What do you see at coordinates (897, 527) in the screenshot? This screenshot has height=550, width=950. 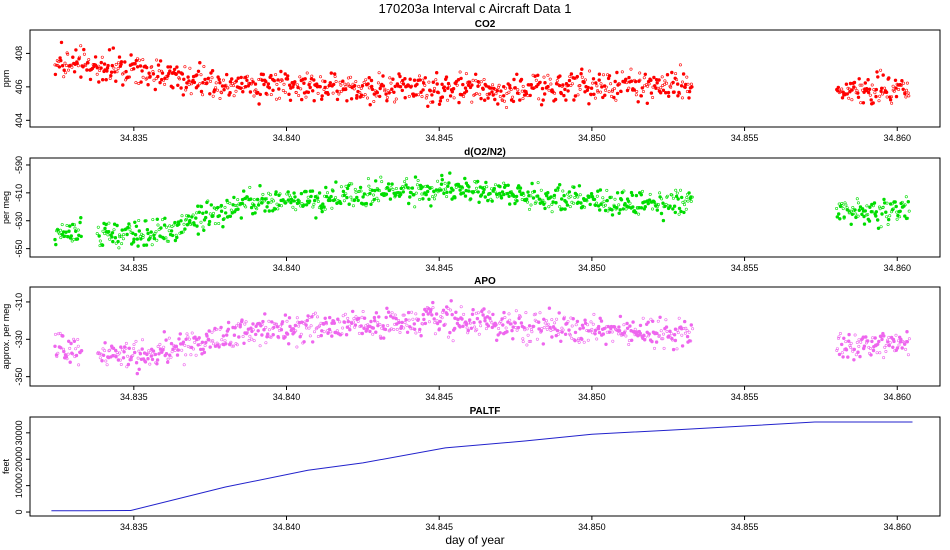 I see `x-tick-label: 34.860` at bounding box center [897, 527].